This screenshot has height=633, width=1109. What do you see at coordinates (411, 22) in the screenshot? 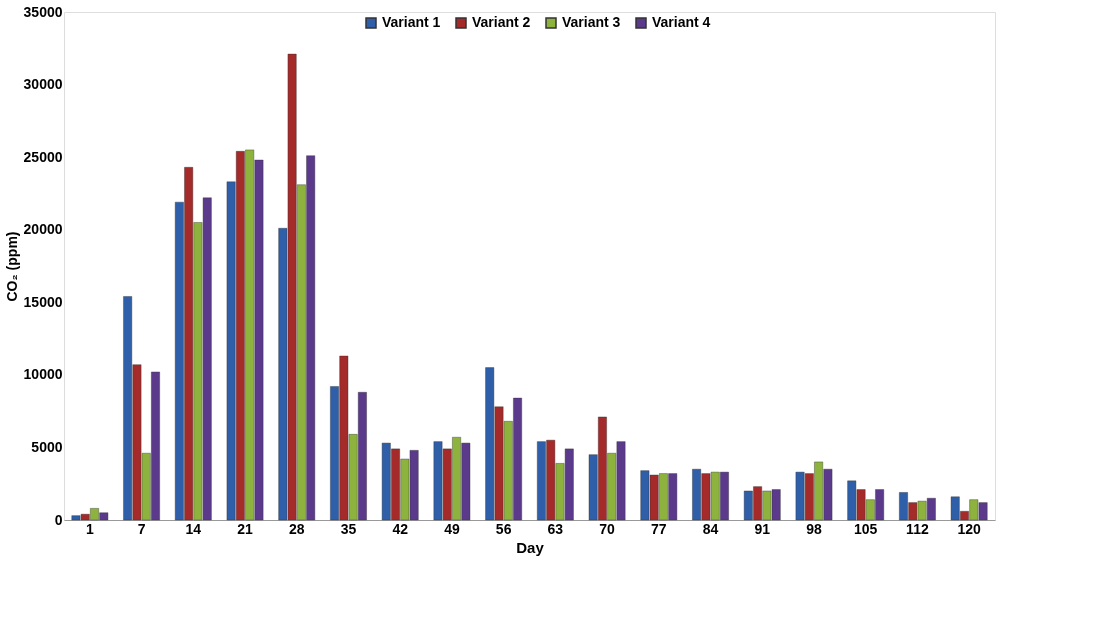
I see `legend-label: Variant 1` at bounding box center [411, 22].